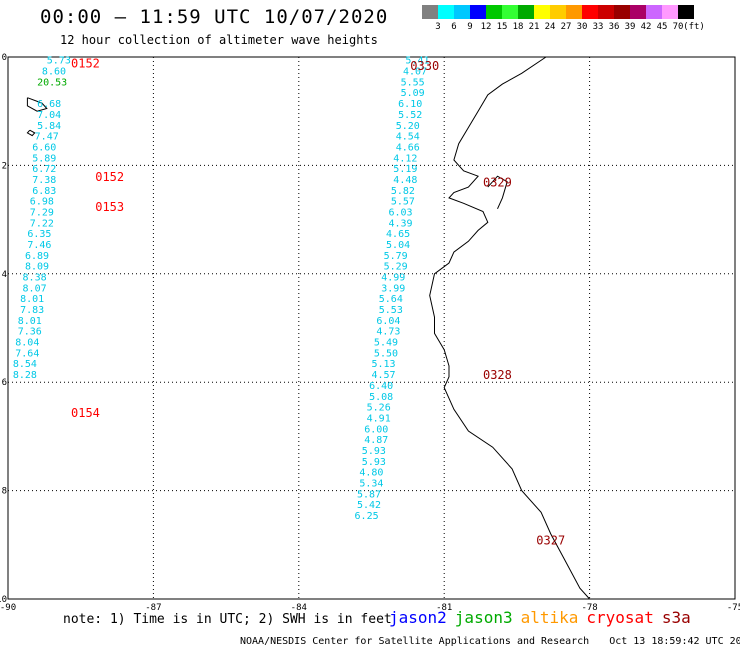 The image size is (740, 650). Describe the element at coordinates (153, 608) in the screenshot. I see `lon-tick-label: -87` at that location.